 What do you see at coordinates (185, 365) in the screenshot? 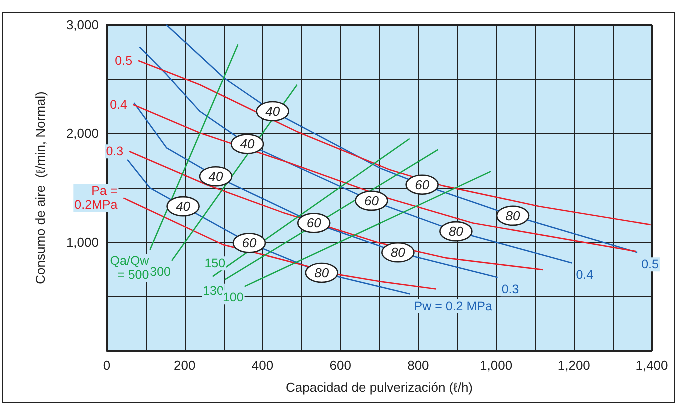
I see `x-tick-label: 200` at bounding box center [185, 365].